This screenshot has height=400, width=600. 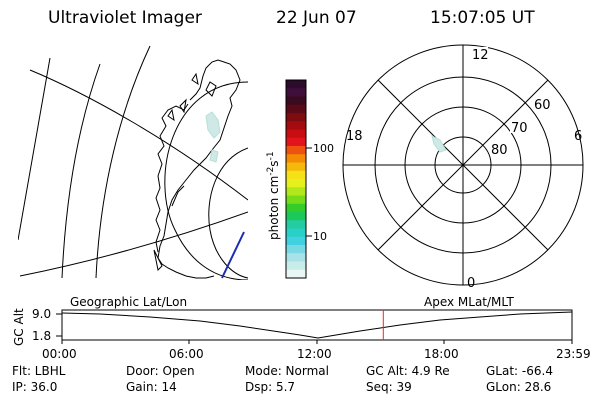 I want to click on door-value: Door: Open, so click(x=160, y=371).